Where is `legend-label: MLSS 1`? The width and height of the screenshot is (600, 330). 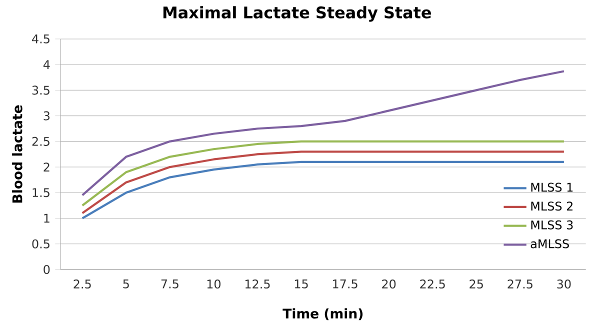
legend-label: MLSS 1 is located at coordinates (552, 187).